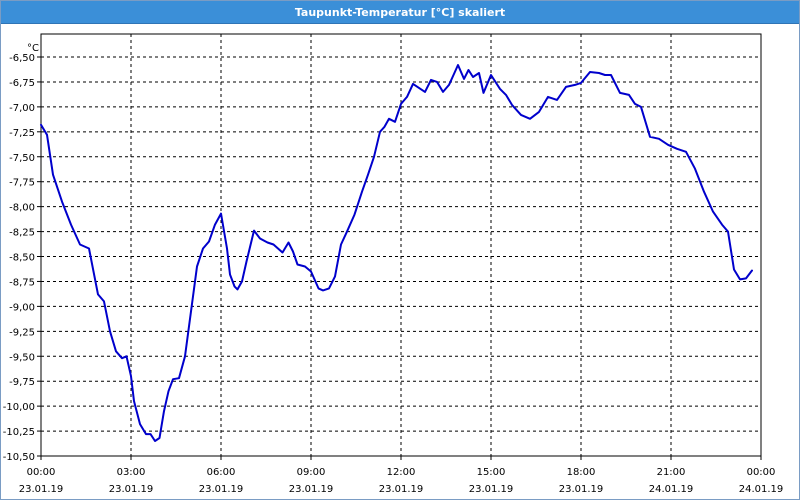 The image size is (800, 500). I want to click on x-tick-time: 12:00, so click(401, 472).